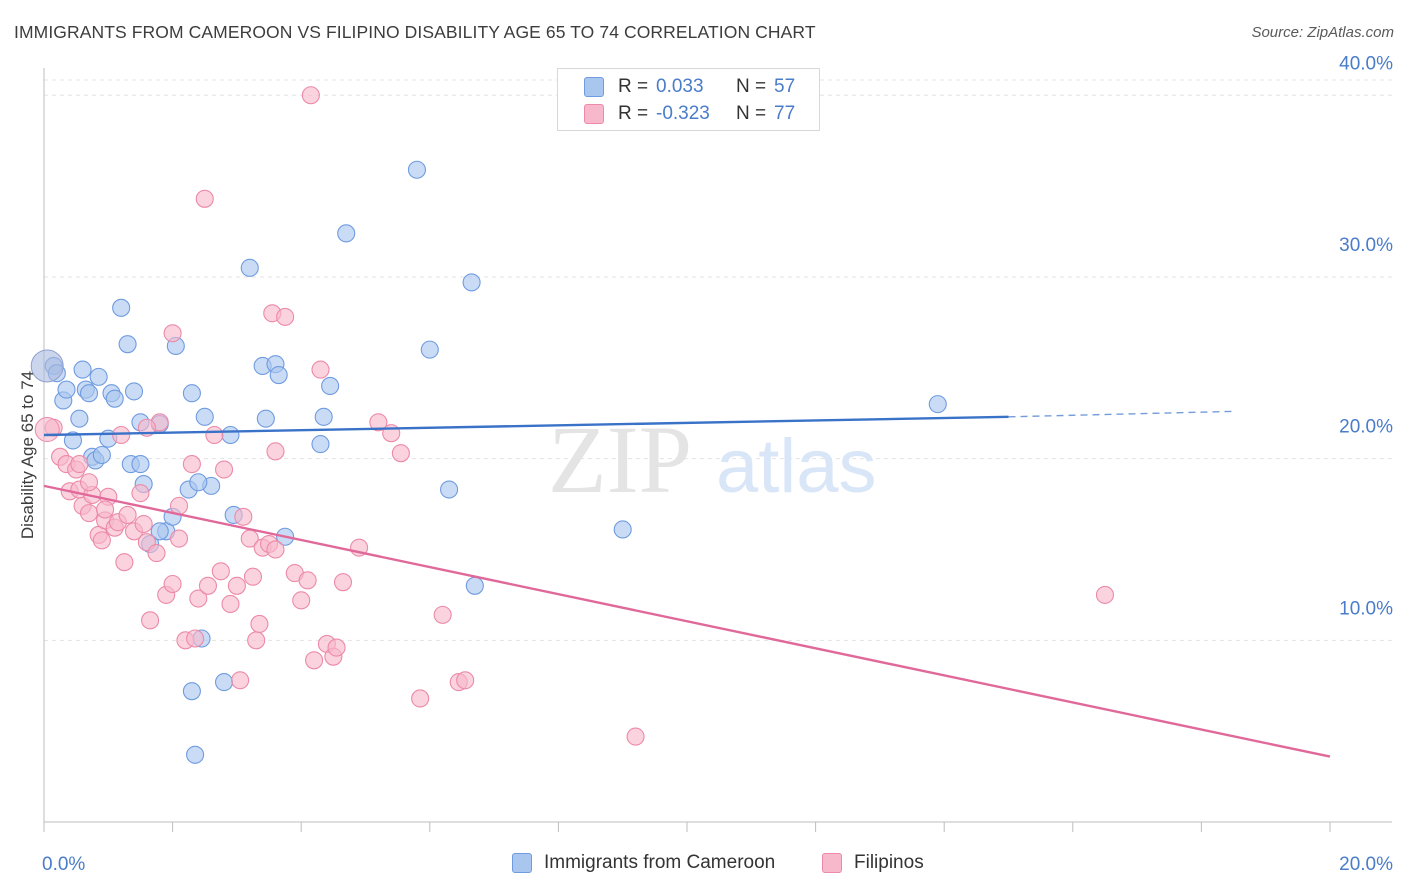 This screenshot has width=1406, height=892. Describe the element at coordinates (680, 86) in the screenshot. I see `legend-r-value: 0.033` at that location.